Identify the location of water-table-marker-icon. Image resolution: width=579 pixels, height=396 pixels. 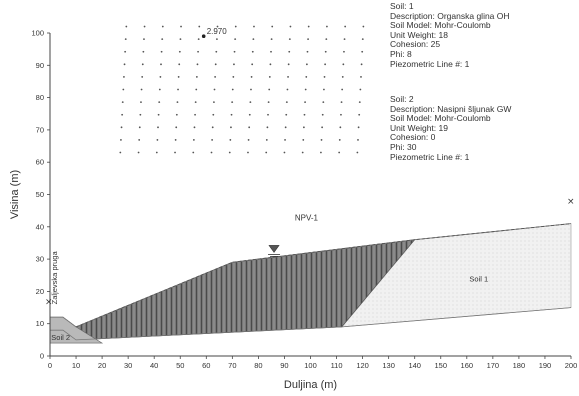
(274, 251).